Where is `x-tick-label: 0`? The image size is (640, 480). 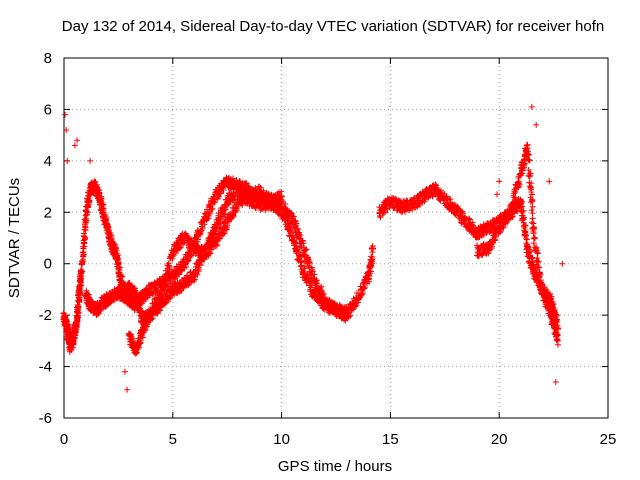 x-tick-label: 0 is located at coordinates (64, 439).